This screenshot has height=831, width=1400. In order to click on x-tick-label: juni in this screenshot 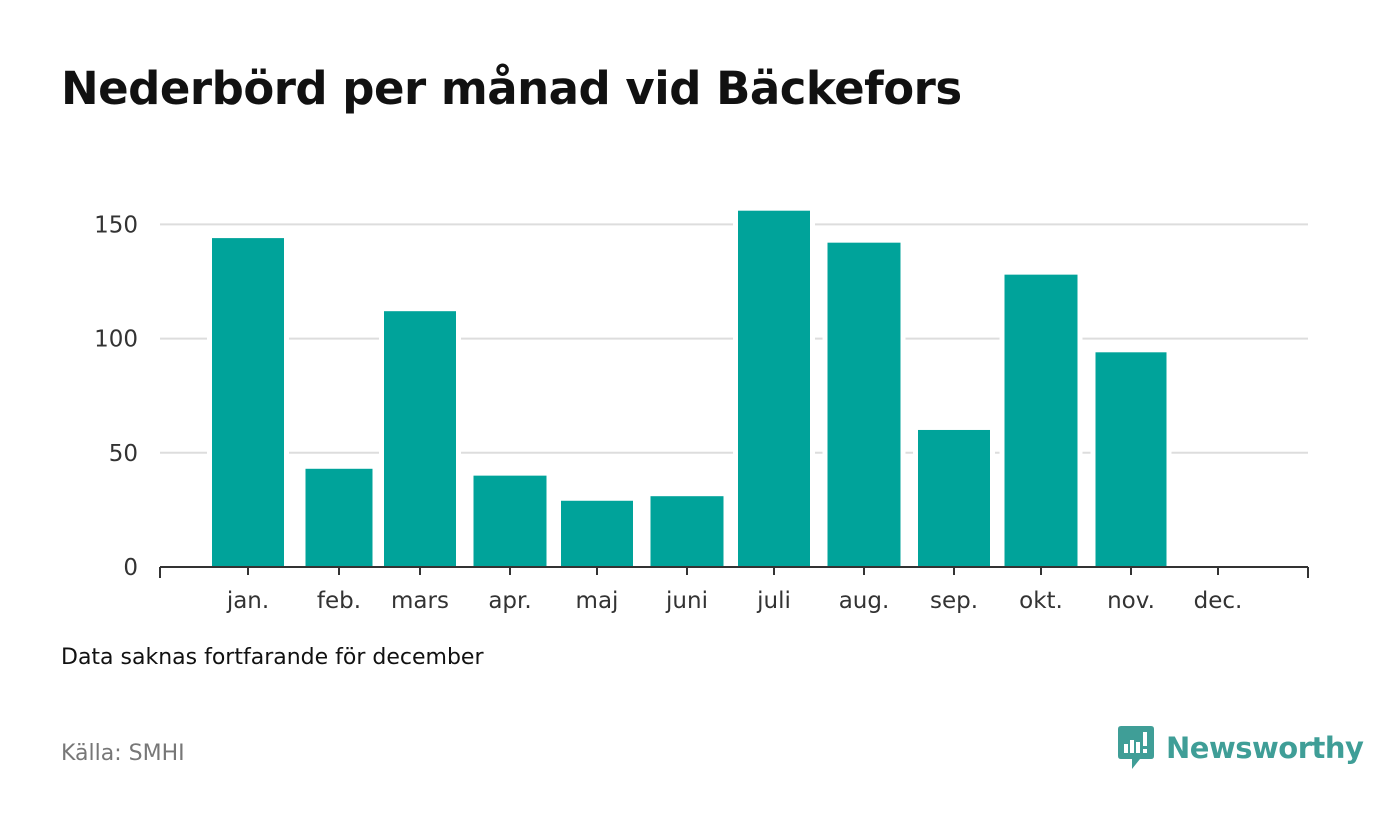, I will do `click(686, 601)`.